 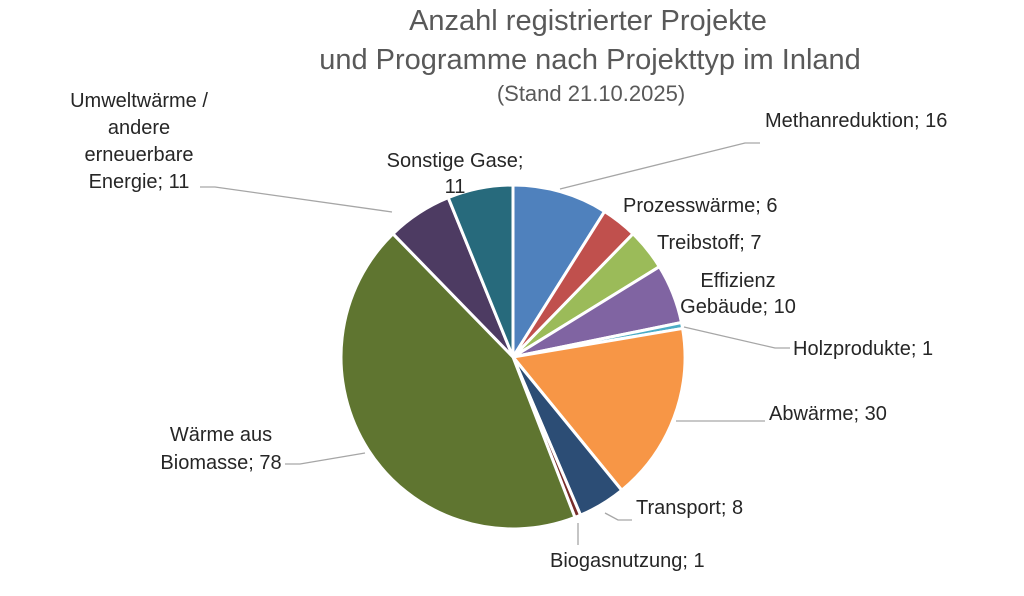 What do you see at coordinates (618, 516) in the screenshot?
I see `leader-line-transport` at bounding box center [618, 516].